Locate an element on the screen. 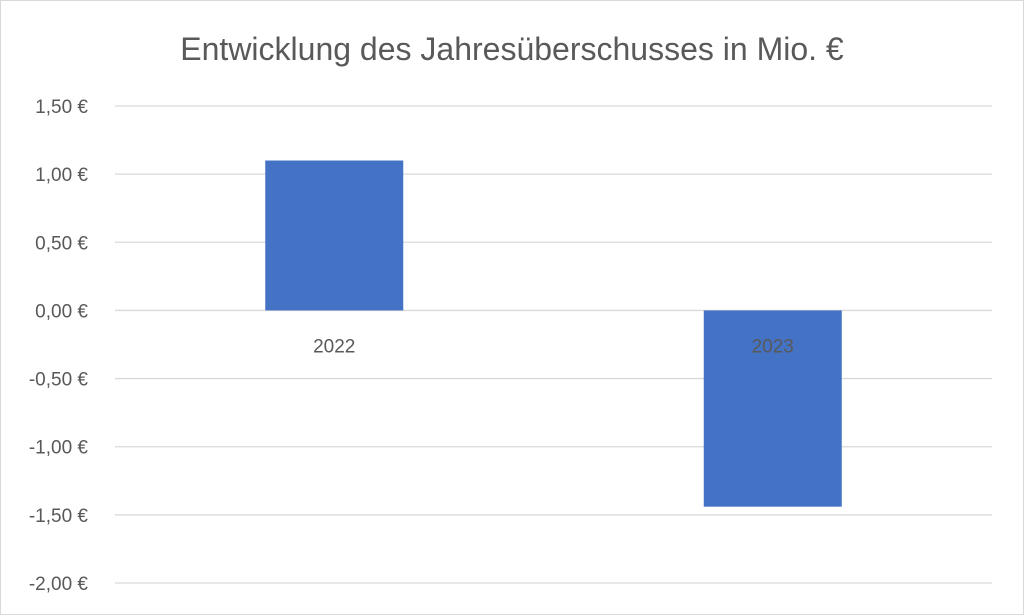 Image resolution: width=1024 pixels, height=615 pixels. y-tick-label: -1,50 € is located at coordinates (59, 516).